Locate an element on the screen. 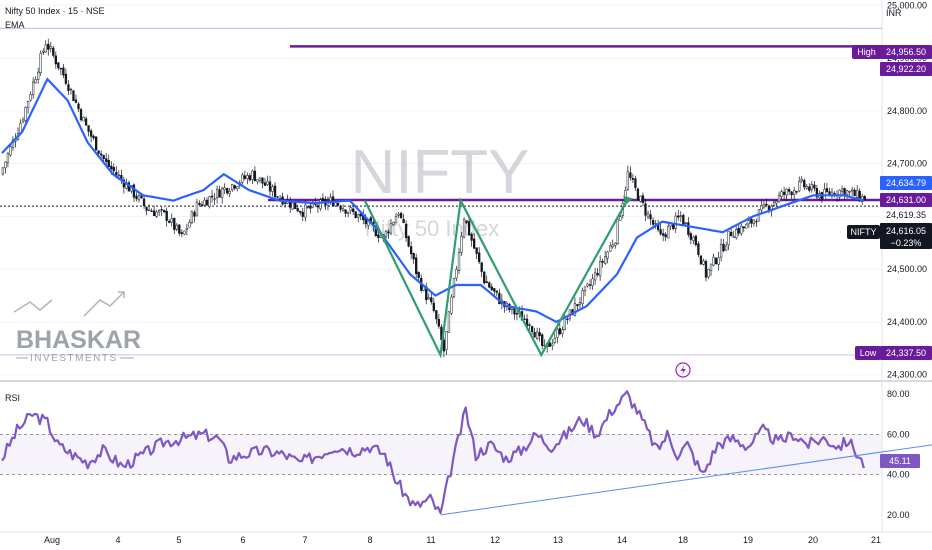  time-tick-label: 4 is located at coordinates (117, 540).